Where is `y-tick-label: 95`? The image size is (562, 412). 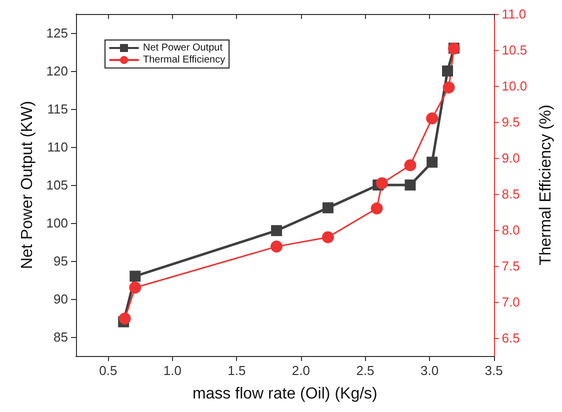 y-tick-label: 95 is located at coordinates (61, 261).